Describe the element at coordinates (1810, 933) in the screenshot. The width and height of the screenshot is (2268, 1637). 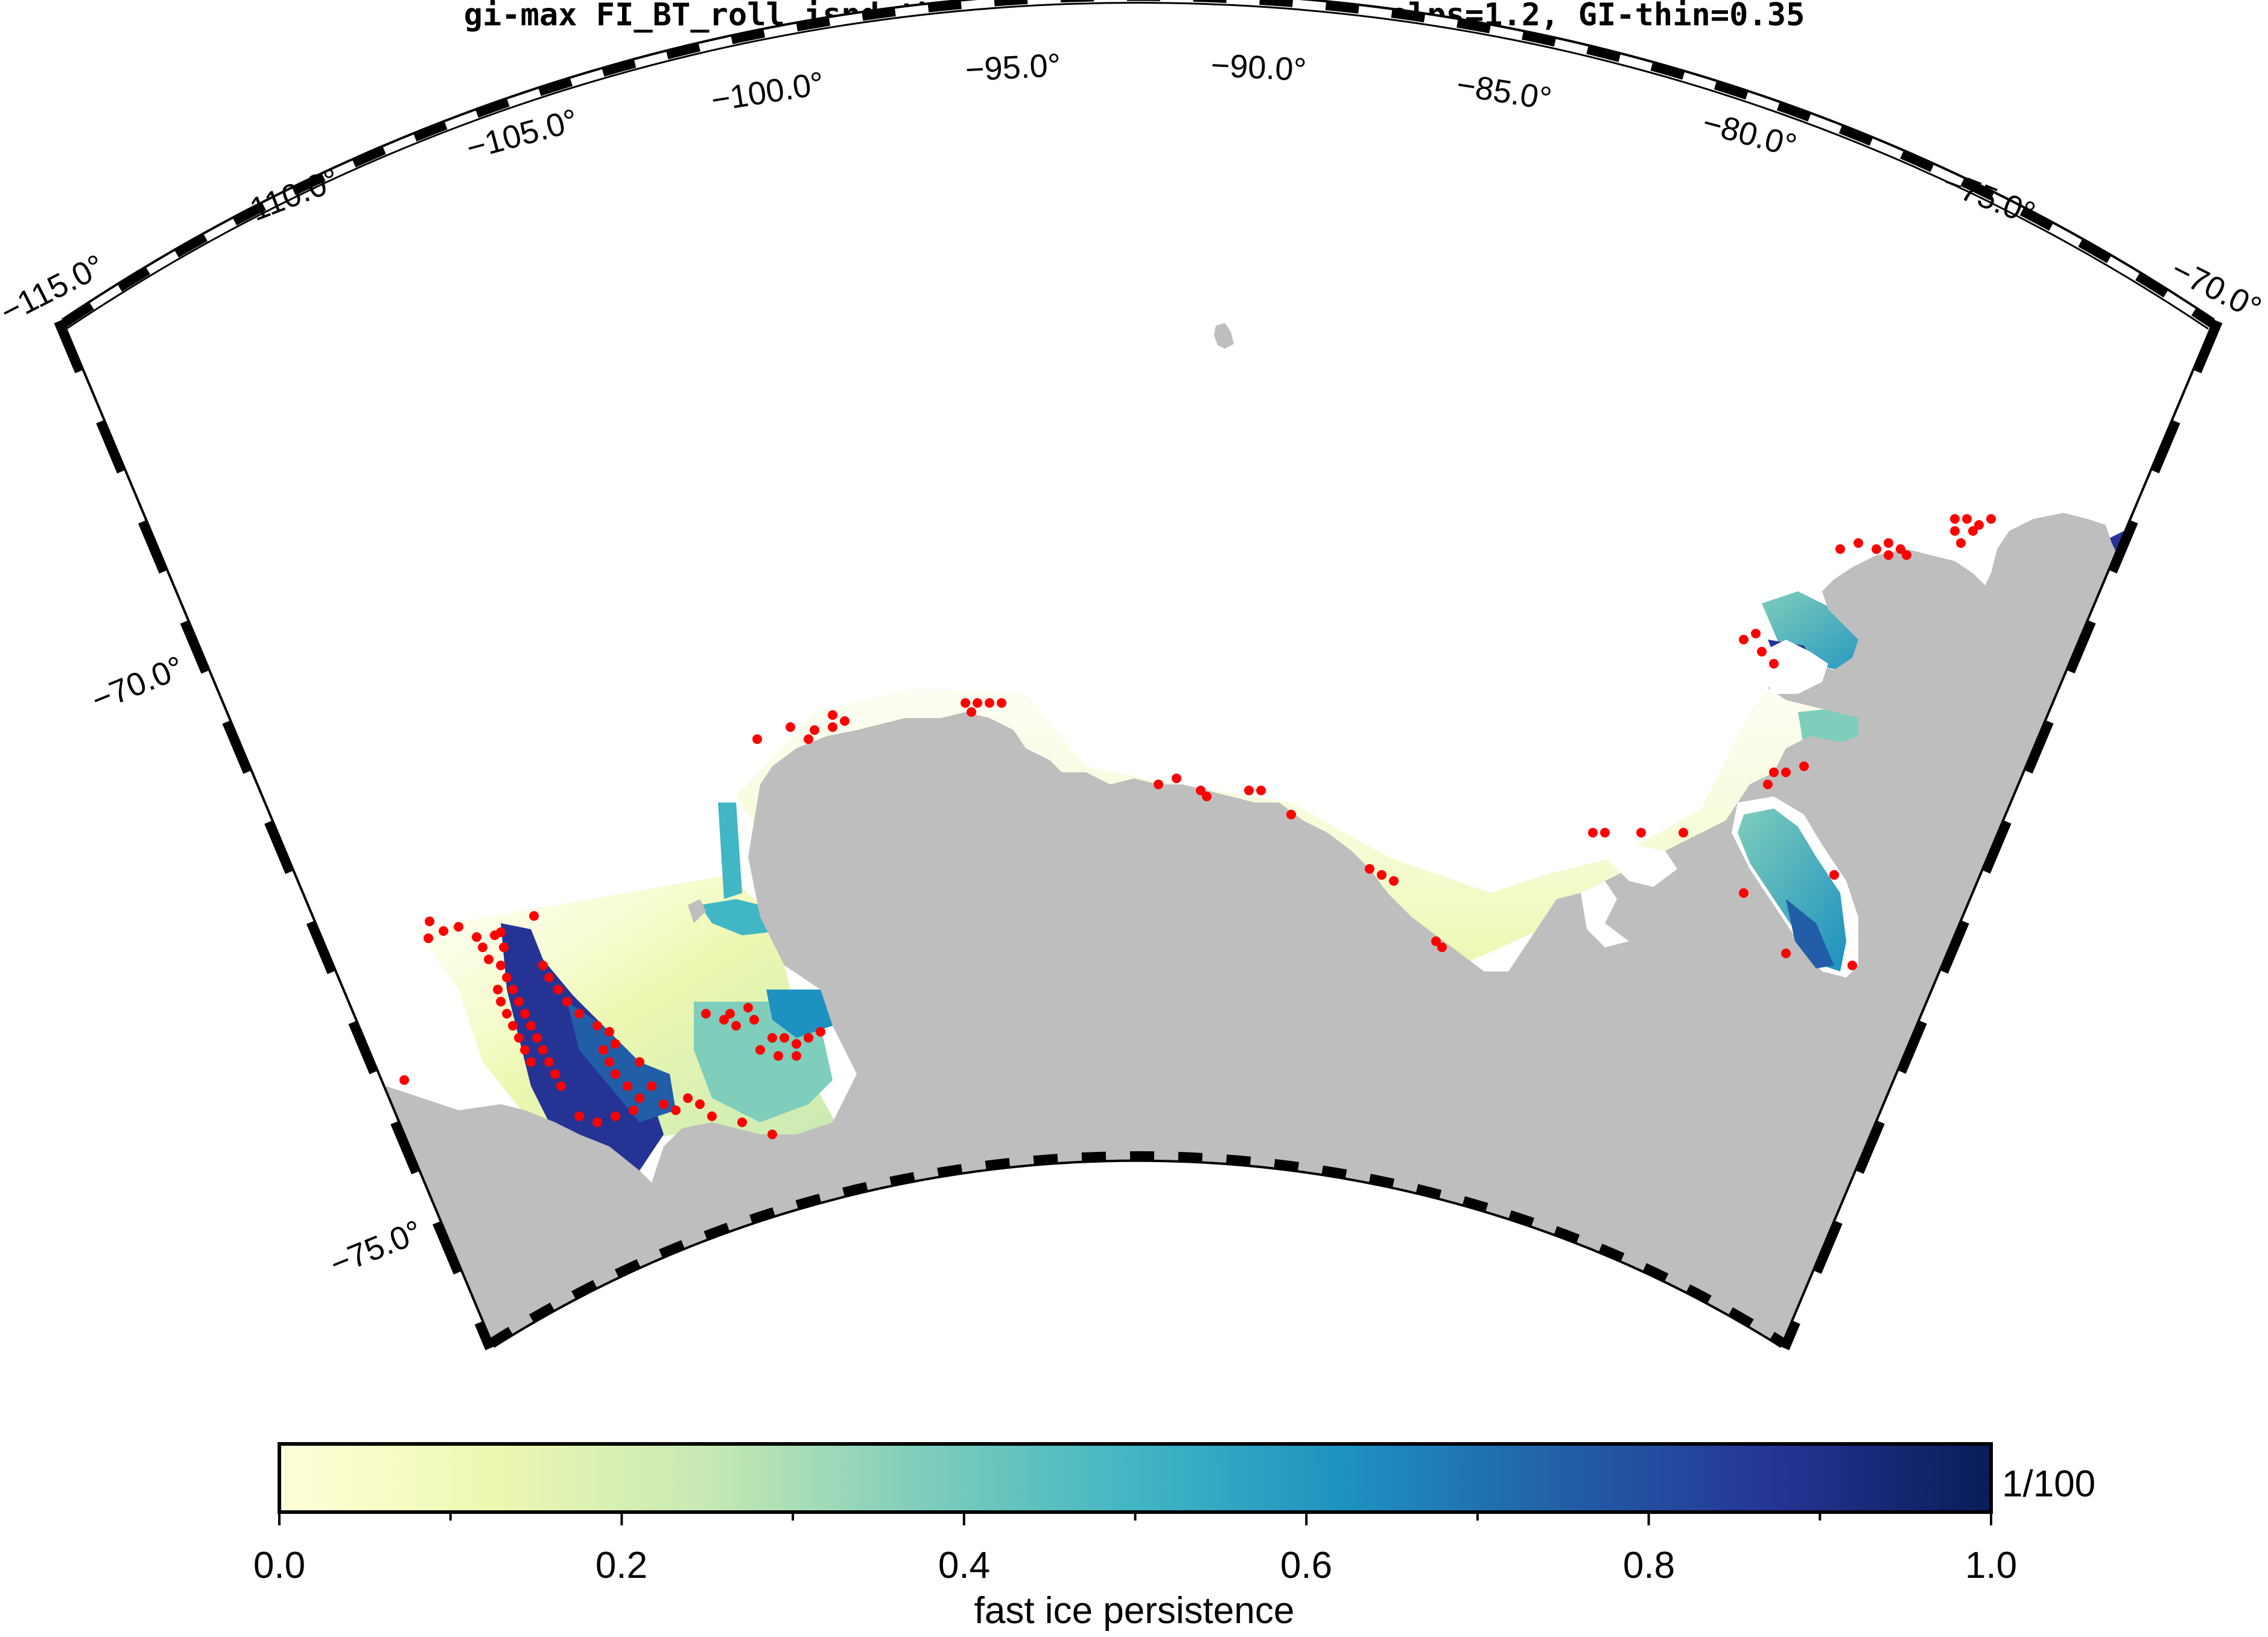
I see `east-bay-fill-dark` at that location.